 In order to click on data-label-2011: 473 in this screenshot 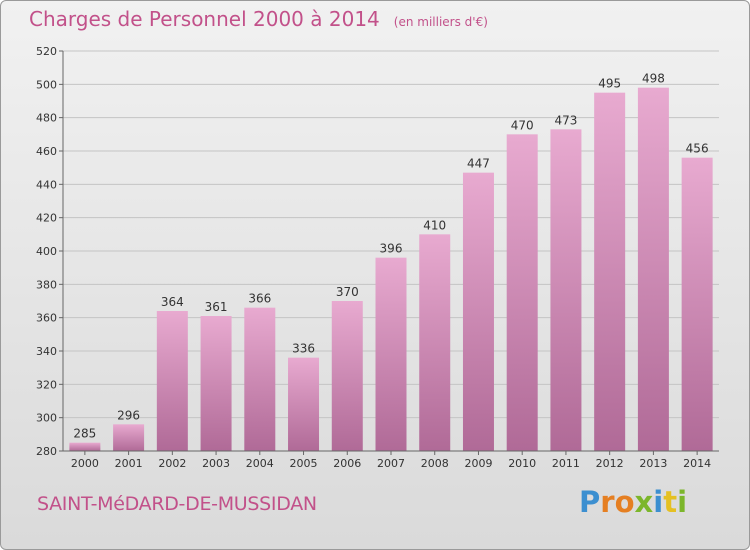, I will do `click(565, 120)`.